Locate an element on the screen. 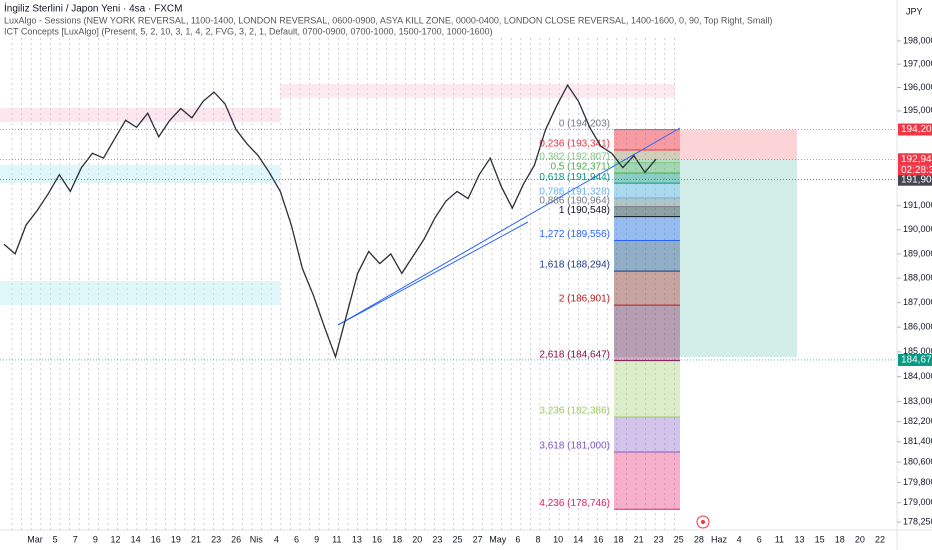 Image resolution: width=932 pixels, height=550 pixels. fib-label: 0,236 (193,341) is located at coordinates (574, 144).